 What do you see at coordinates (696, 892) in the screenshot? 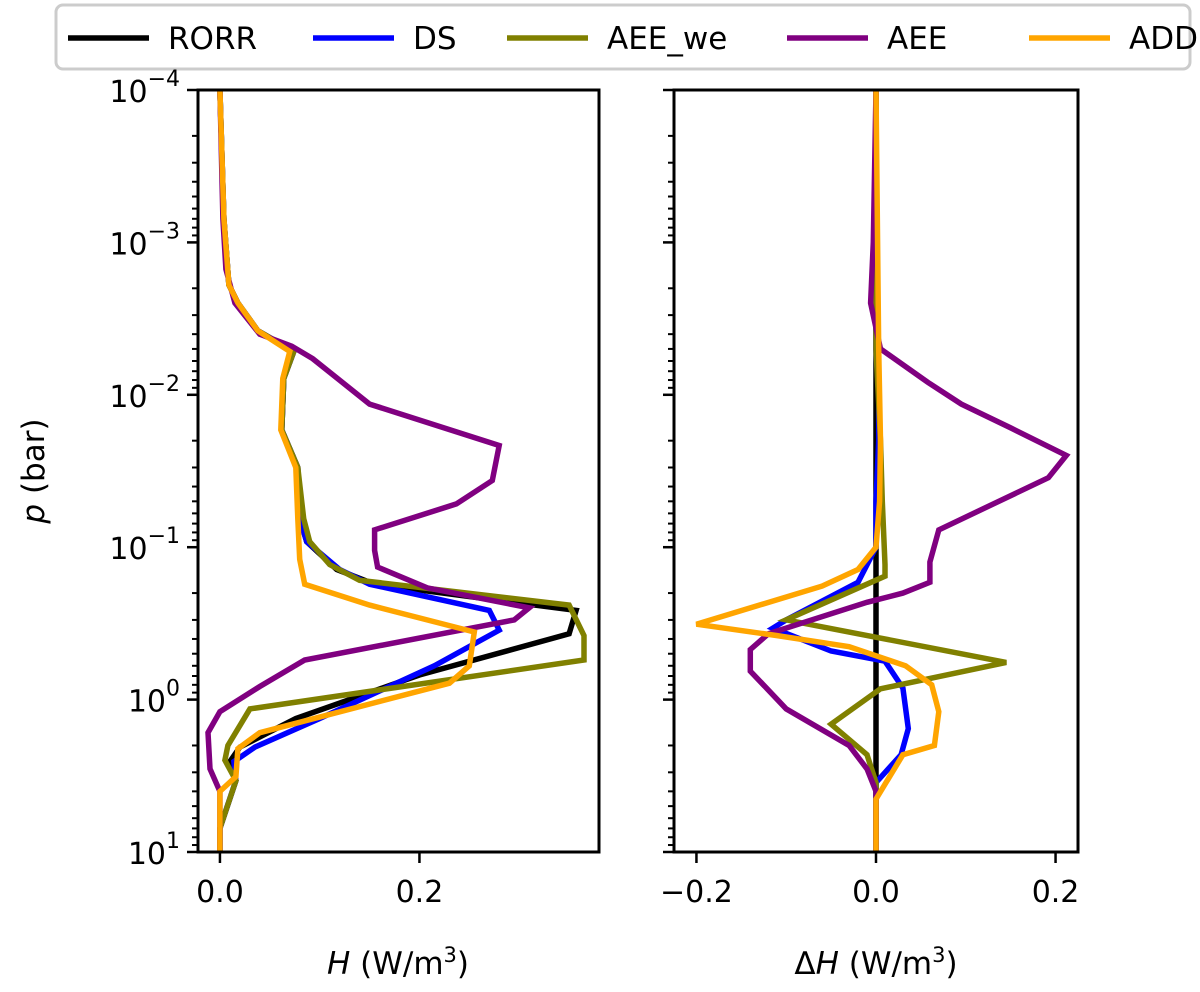
I see `right-x-tick-label: −0.2` at bounding box center [696, 892].